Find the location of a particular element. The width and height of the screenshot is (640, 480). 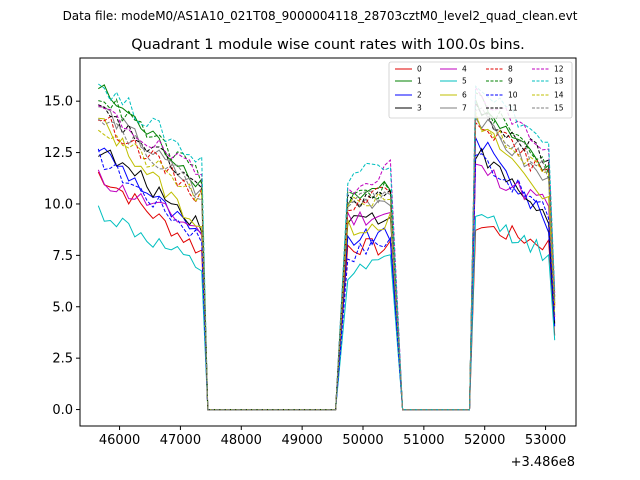

legend-label: 4 is located at coordinates (464, 69).